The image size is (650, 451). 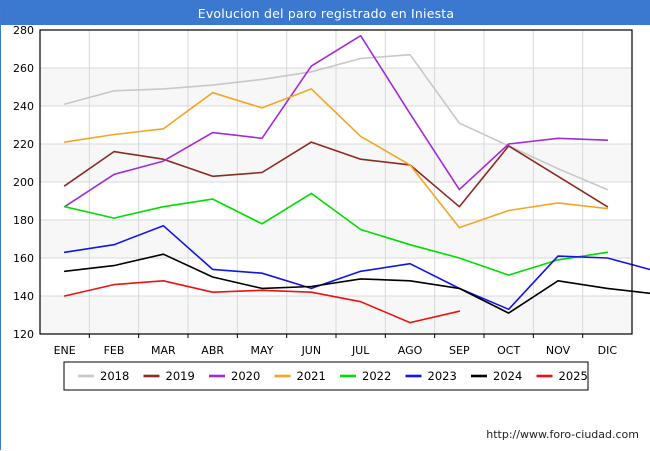 What do you see at coordinates (442, 376) in the screenshot?
I see `legend-label-2023: 2023` at bounding box center [442, 376].